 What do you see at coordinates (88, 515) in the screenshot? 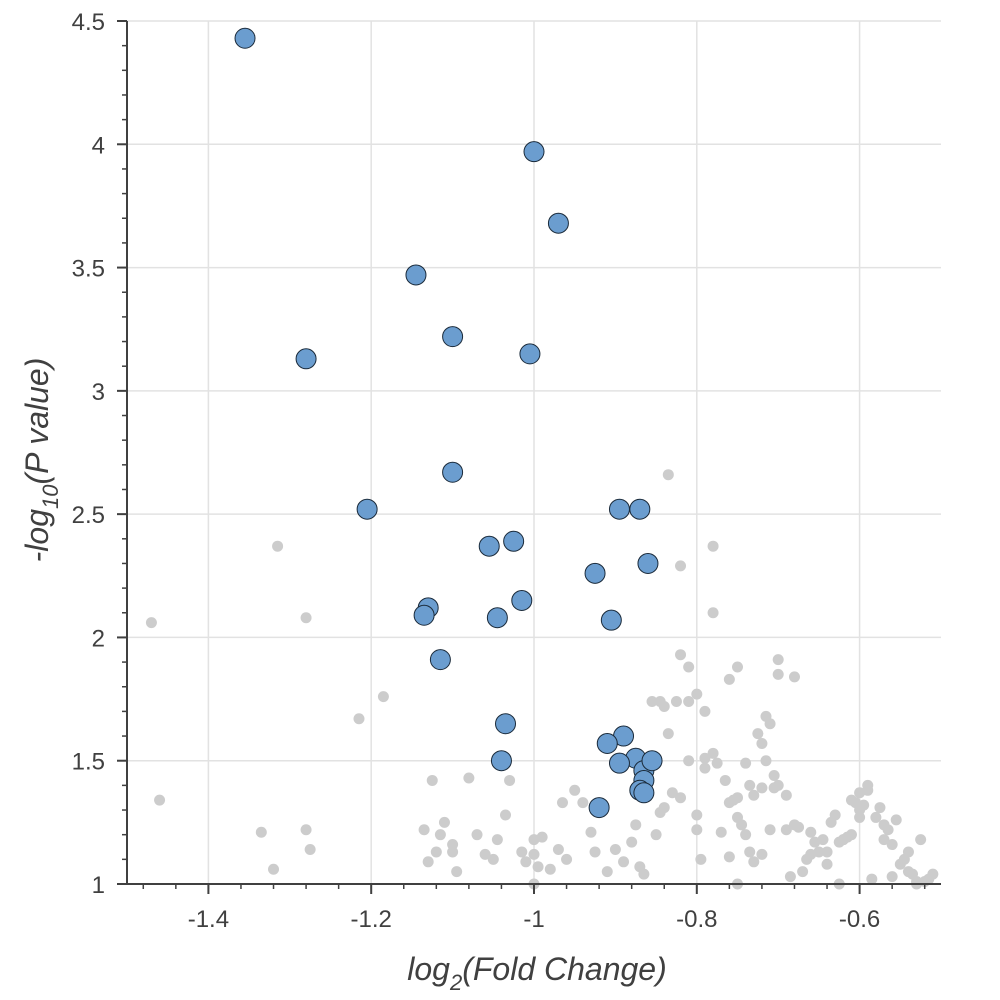
I see `y-tick-label: 2.5` at bounding box center [88, 515].